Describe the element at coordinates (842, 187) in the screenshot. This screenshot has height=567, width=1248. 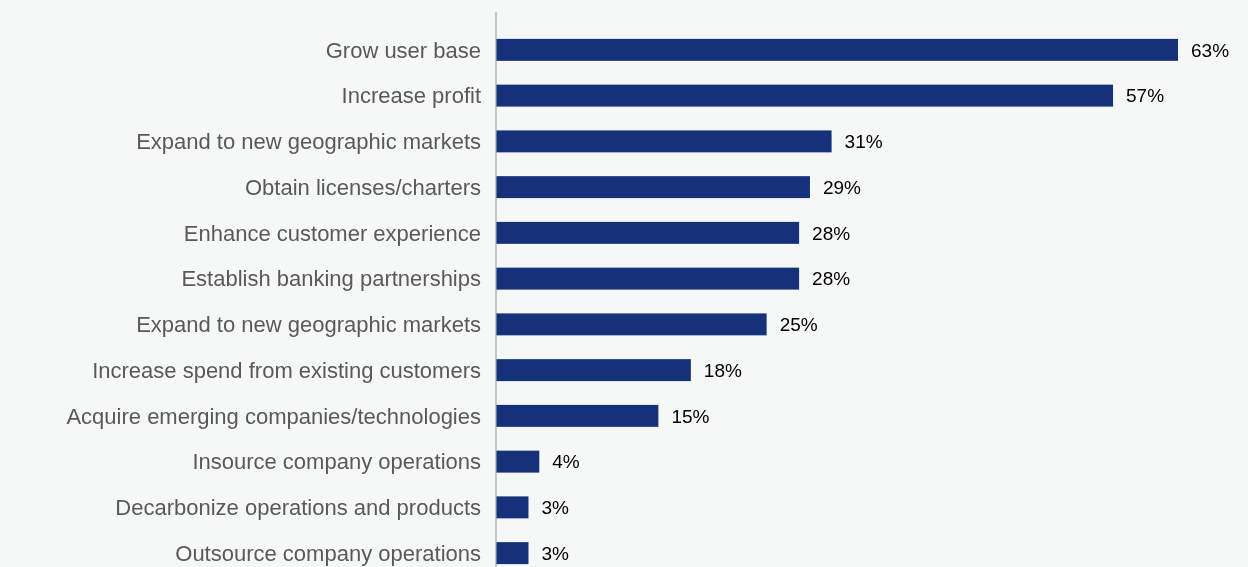
I see `data-label: 29%` at that location.